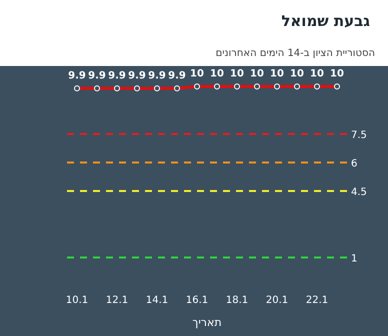 The width and height of the screenshot is (388, 336). What do you see at coordinates (354, 164) in the screenshot?
I see `y-tick-label: 6` at bounding box center [354, 164].